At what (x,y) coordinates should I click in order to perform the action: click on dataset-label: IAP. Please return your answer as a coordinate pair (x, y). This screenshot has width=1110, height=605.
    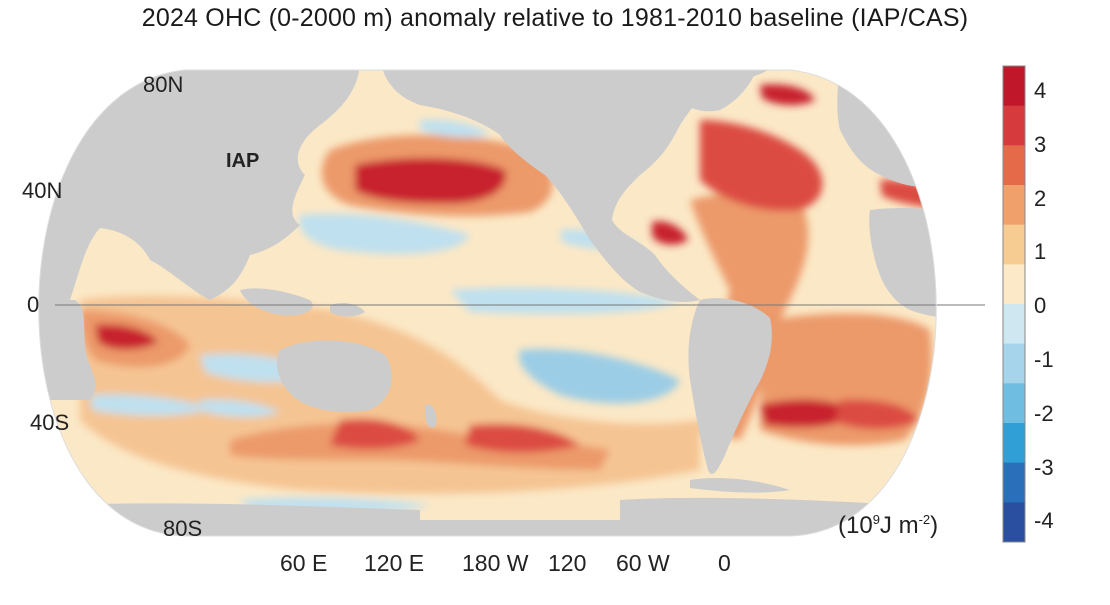
    Looking at the image, I should click on (243, 161).